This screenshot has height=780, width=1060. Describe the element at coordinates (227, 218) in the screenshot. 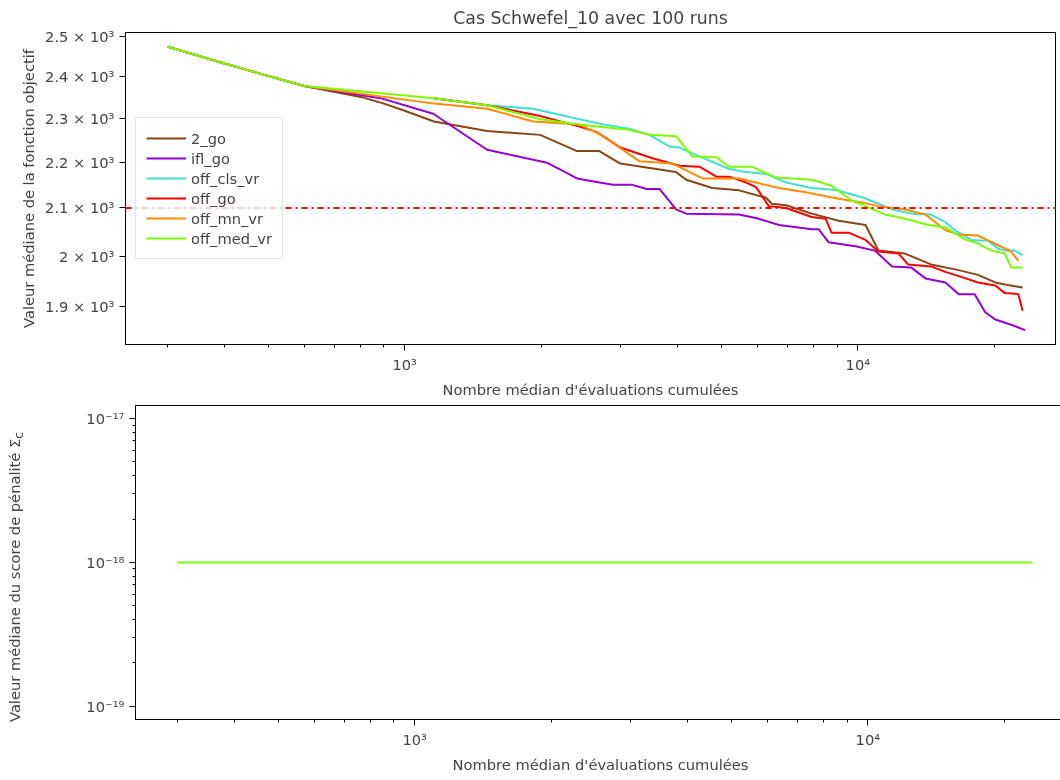

I see `legend-label: off_mn_vr` at that location.